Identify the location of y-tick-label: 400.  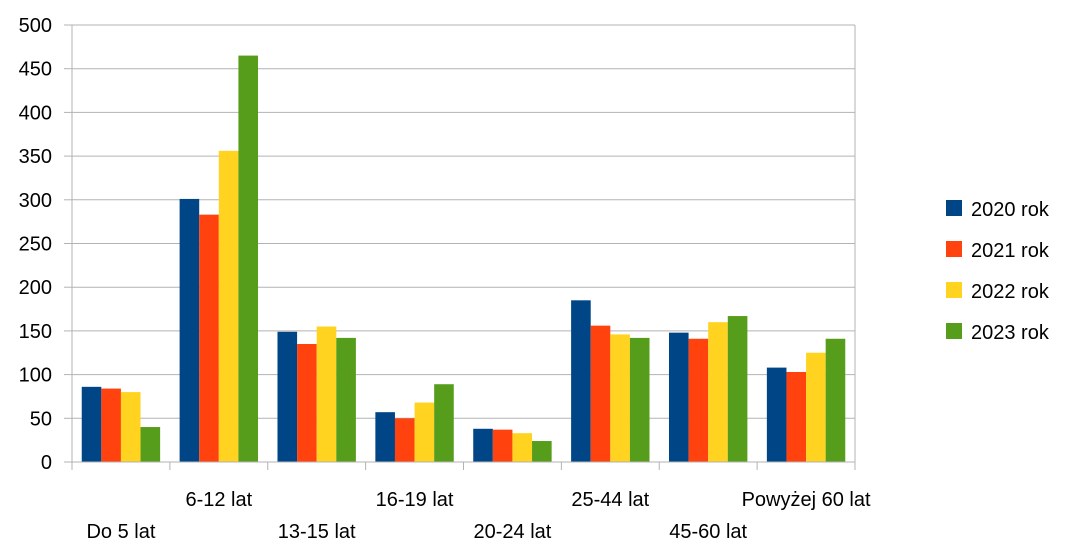
(35, 113).